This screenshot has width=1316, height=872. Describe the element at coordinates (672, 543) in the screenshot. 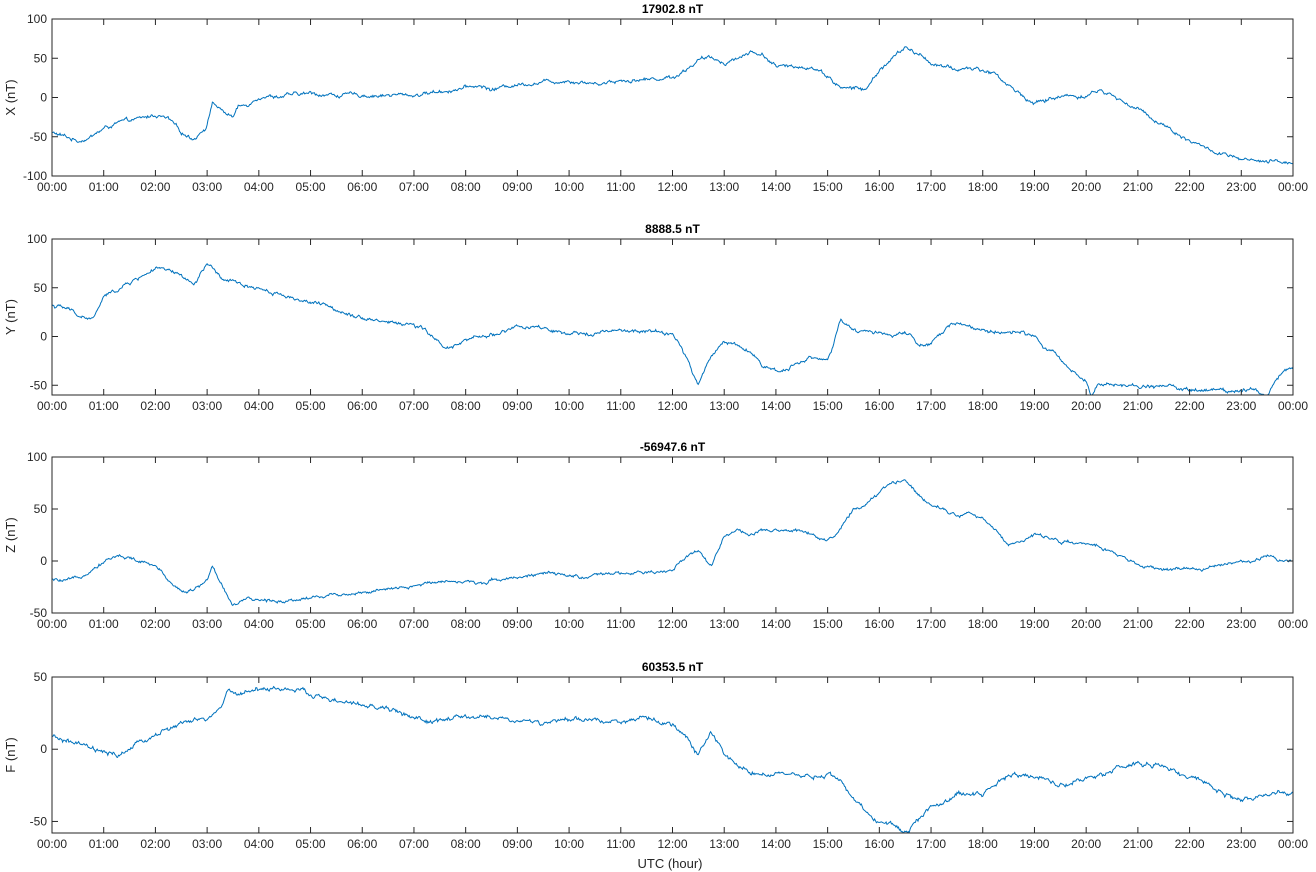

I see `series-line` at that location.